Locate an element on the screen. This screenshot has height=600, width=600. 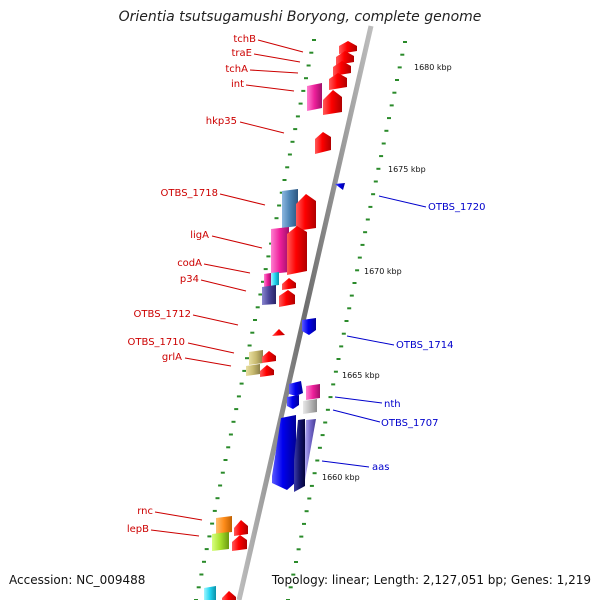
gene-shape-nth-b is located at coordinates (293, 402).